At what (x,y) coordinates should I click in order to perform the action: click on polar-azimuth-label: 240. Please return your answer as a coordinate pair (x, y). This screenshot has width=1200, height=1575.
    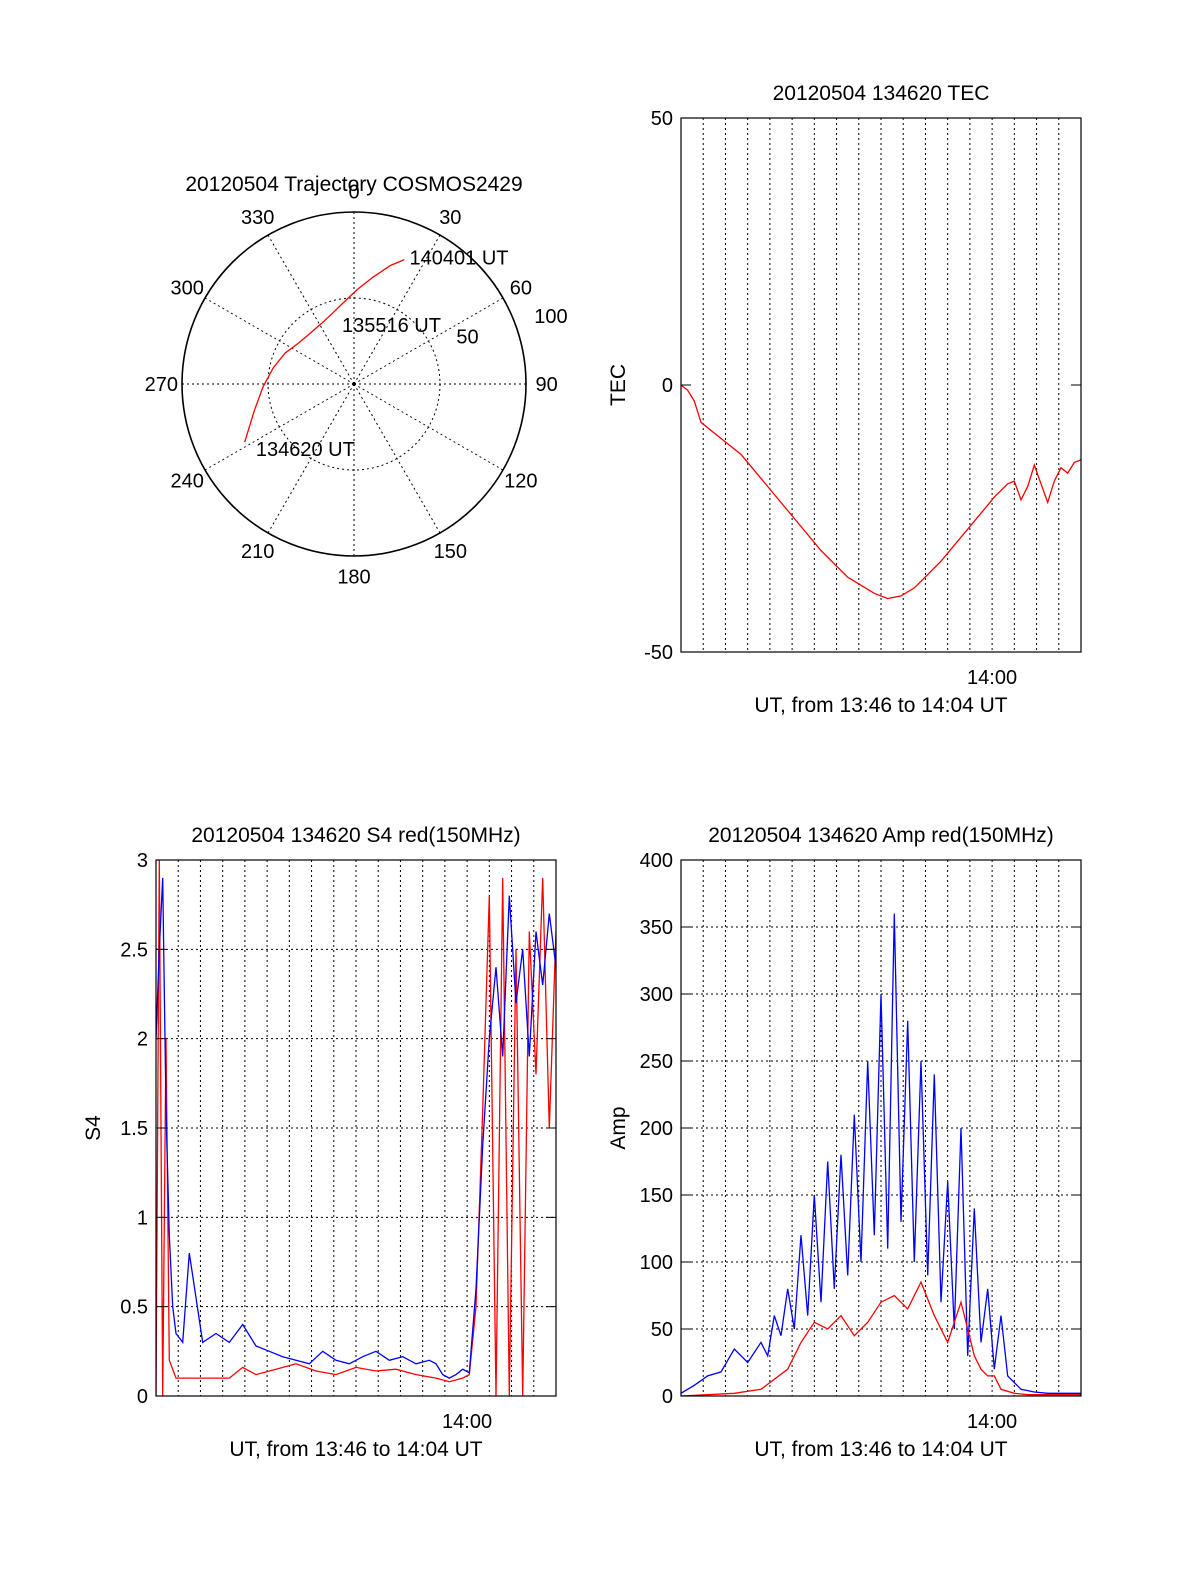
    Looking at the image, I should click on (186, 481).